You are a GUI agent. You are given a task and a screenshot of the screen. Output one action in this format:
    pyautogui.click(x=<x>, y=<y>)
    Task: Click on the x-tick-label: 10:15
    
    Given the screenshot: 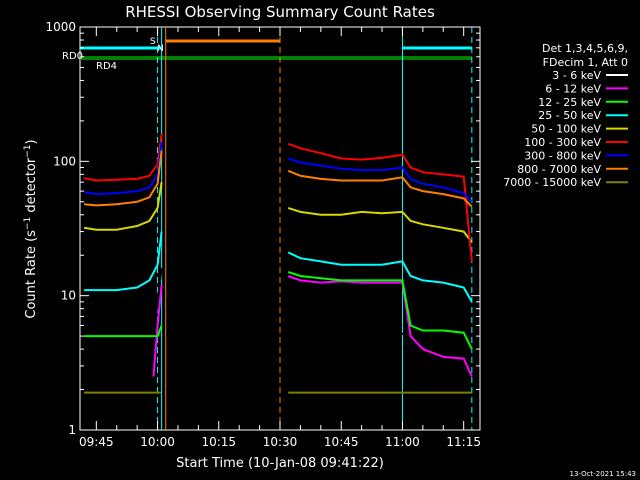 What is the action you would take?
    pyautogui.click(x=218, y=442)
    